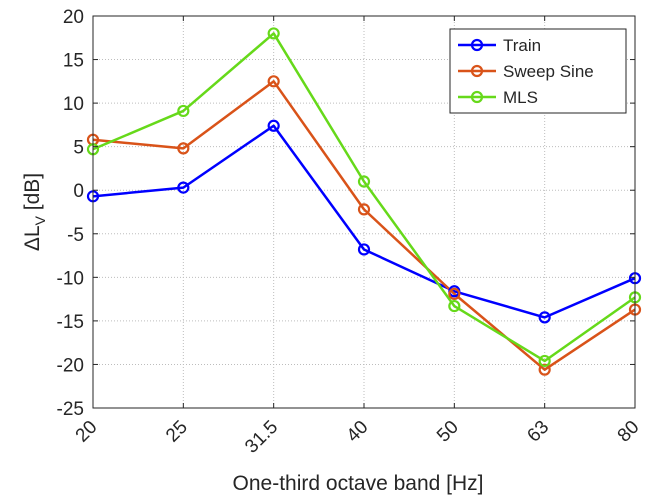 The image size is (658, 498). Describe the element at coordinates (78, 191) in the screenshot. I see `y-tick-label: 0` at that location.